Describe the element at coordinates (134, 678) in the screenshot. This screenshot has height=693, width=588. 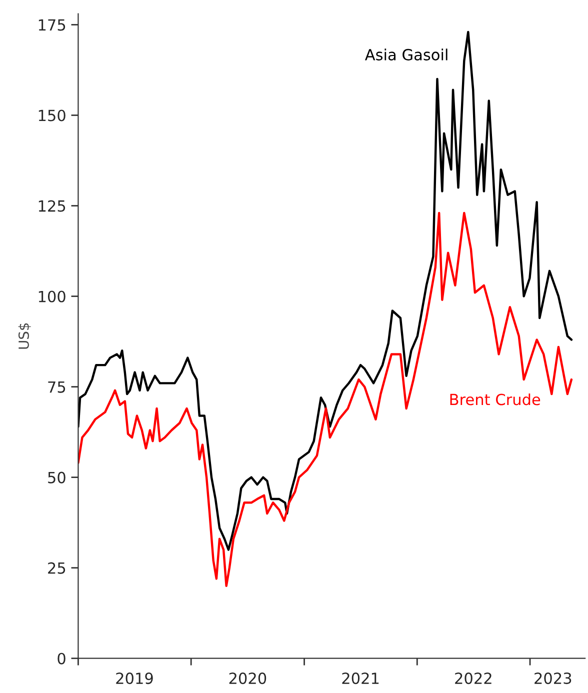
I see `x-tick-label: 2019` at that location.